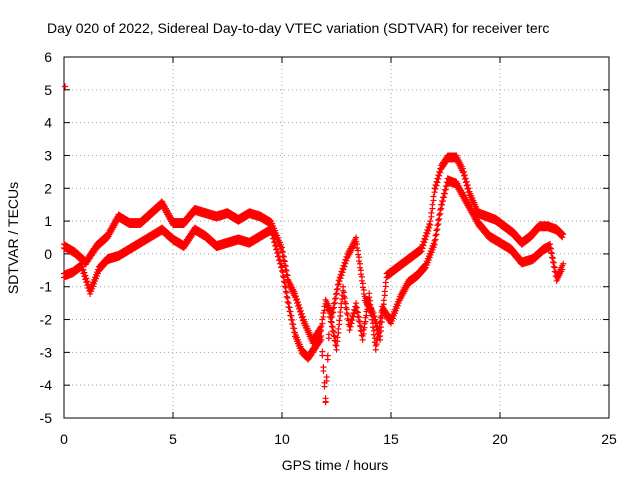 The image size is (640, 480). I want to click on x-axis-label: GPS time / hours, so click(335, 465).